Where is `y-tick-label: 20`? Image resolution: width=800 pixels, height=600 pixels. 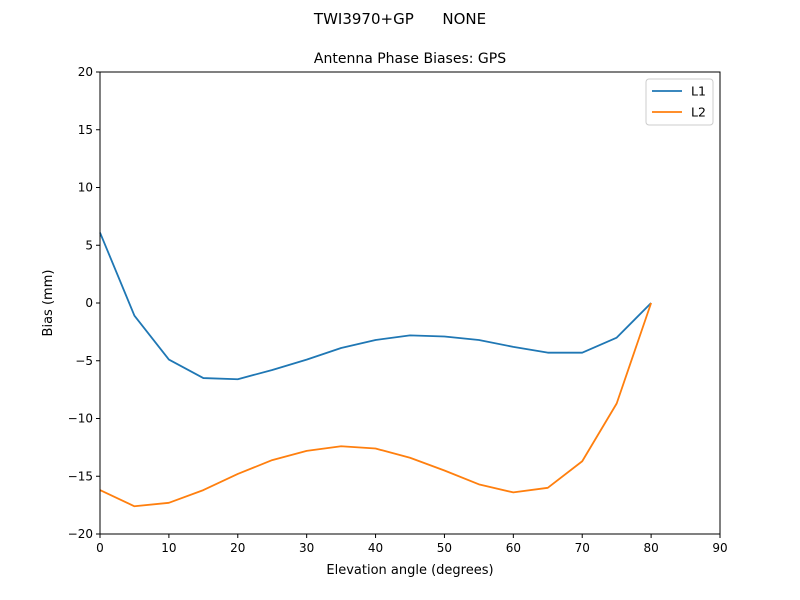 y-tick-label: 20 is located at coordinates (85, 72).